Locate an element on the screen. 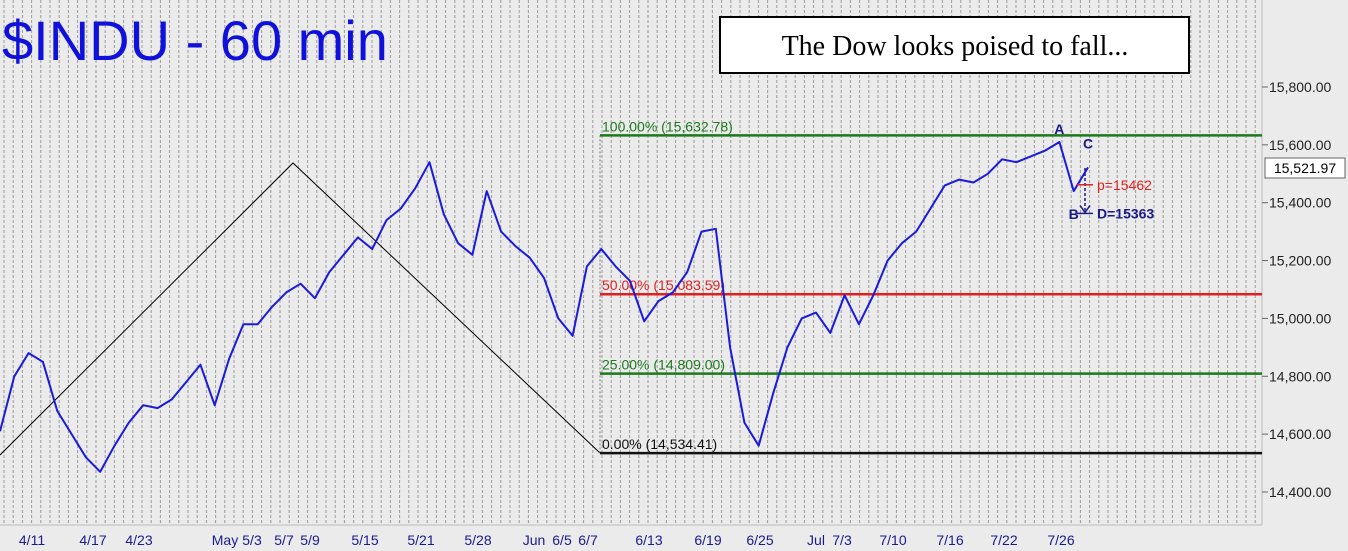 This screenshot has height=551, width=1348. abcd-annotations: A B Cp=15462 D=15363 is located at coordinates (1104, 171).